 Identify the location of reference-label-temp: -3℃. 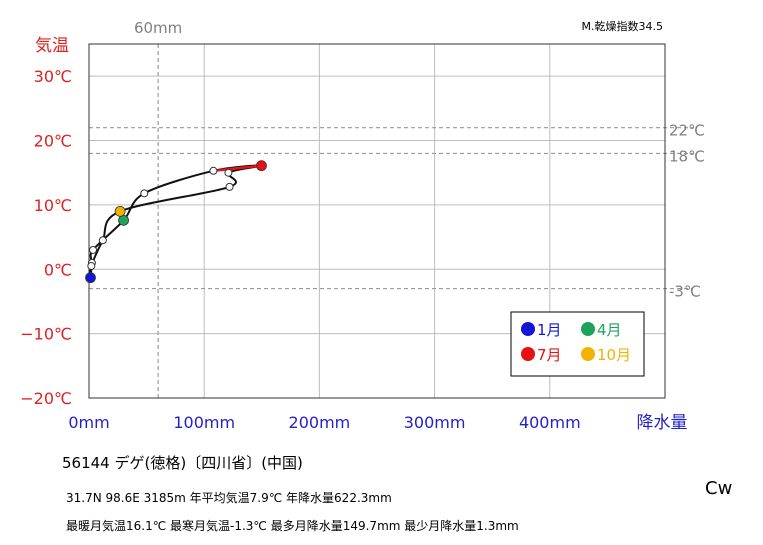
(685, 292).